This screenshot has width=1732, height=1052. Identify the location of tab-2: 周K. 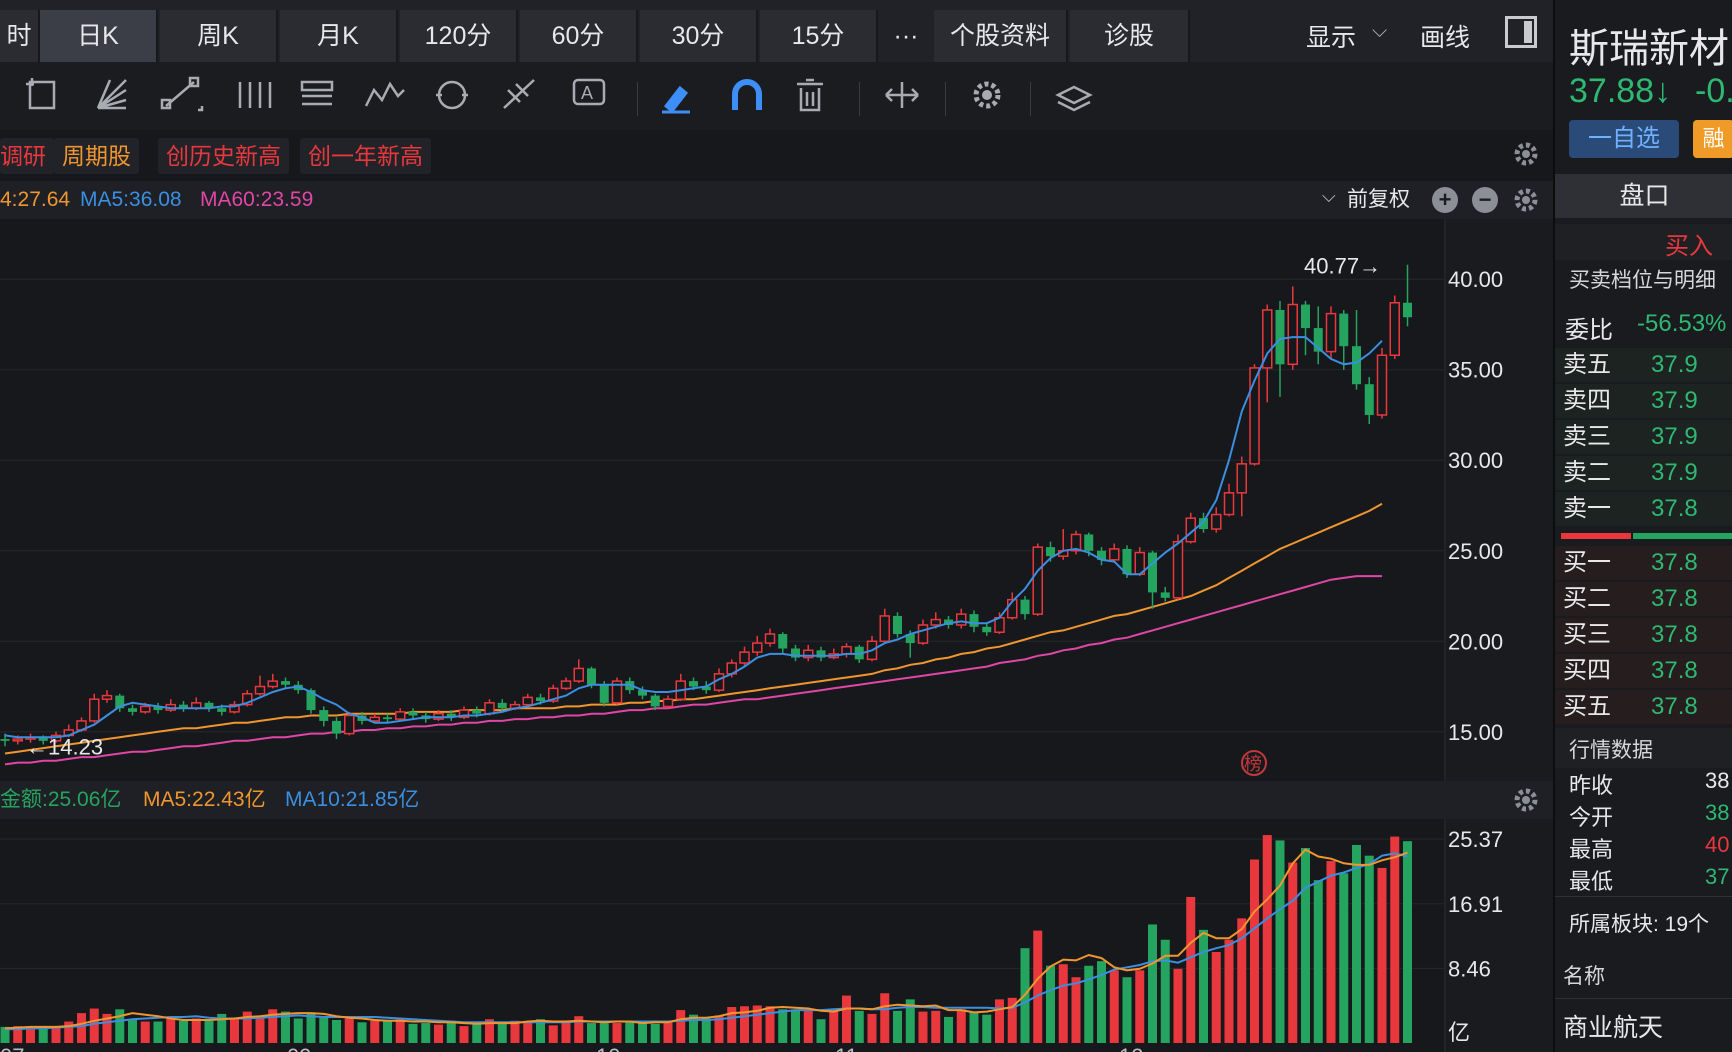
(219, 36).